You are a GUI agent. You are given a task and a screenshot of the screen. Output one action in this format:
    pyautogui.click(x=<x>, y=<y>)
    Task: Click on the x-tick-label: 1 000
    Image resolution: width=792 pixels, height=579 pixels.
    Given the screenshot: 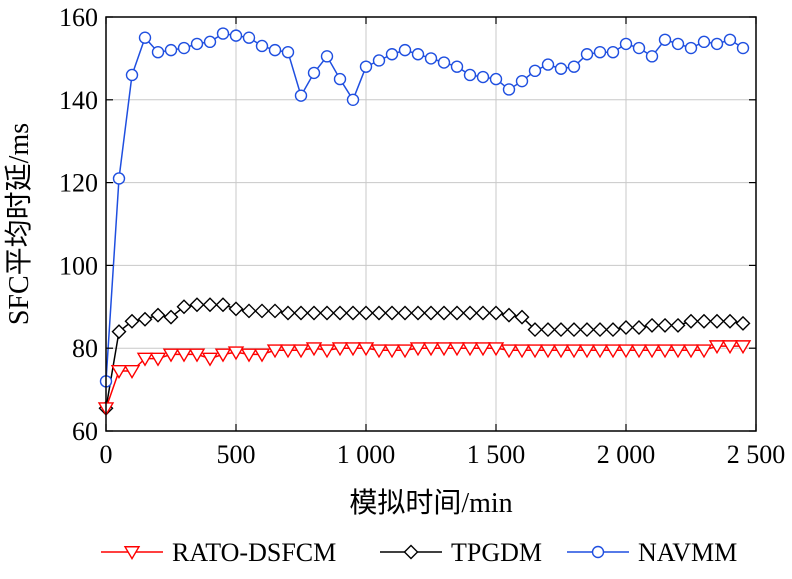 What is the action you would take?
    pyautogui.click(x=366, y=454)
    